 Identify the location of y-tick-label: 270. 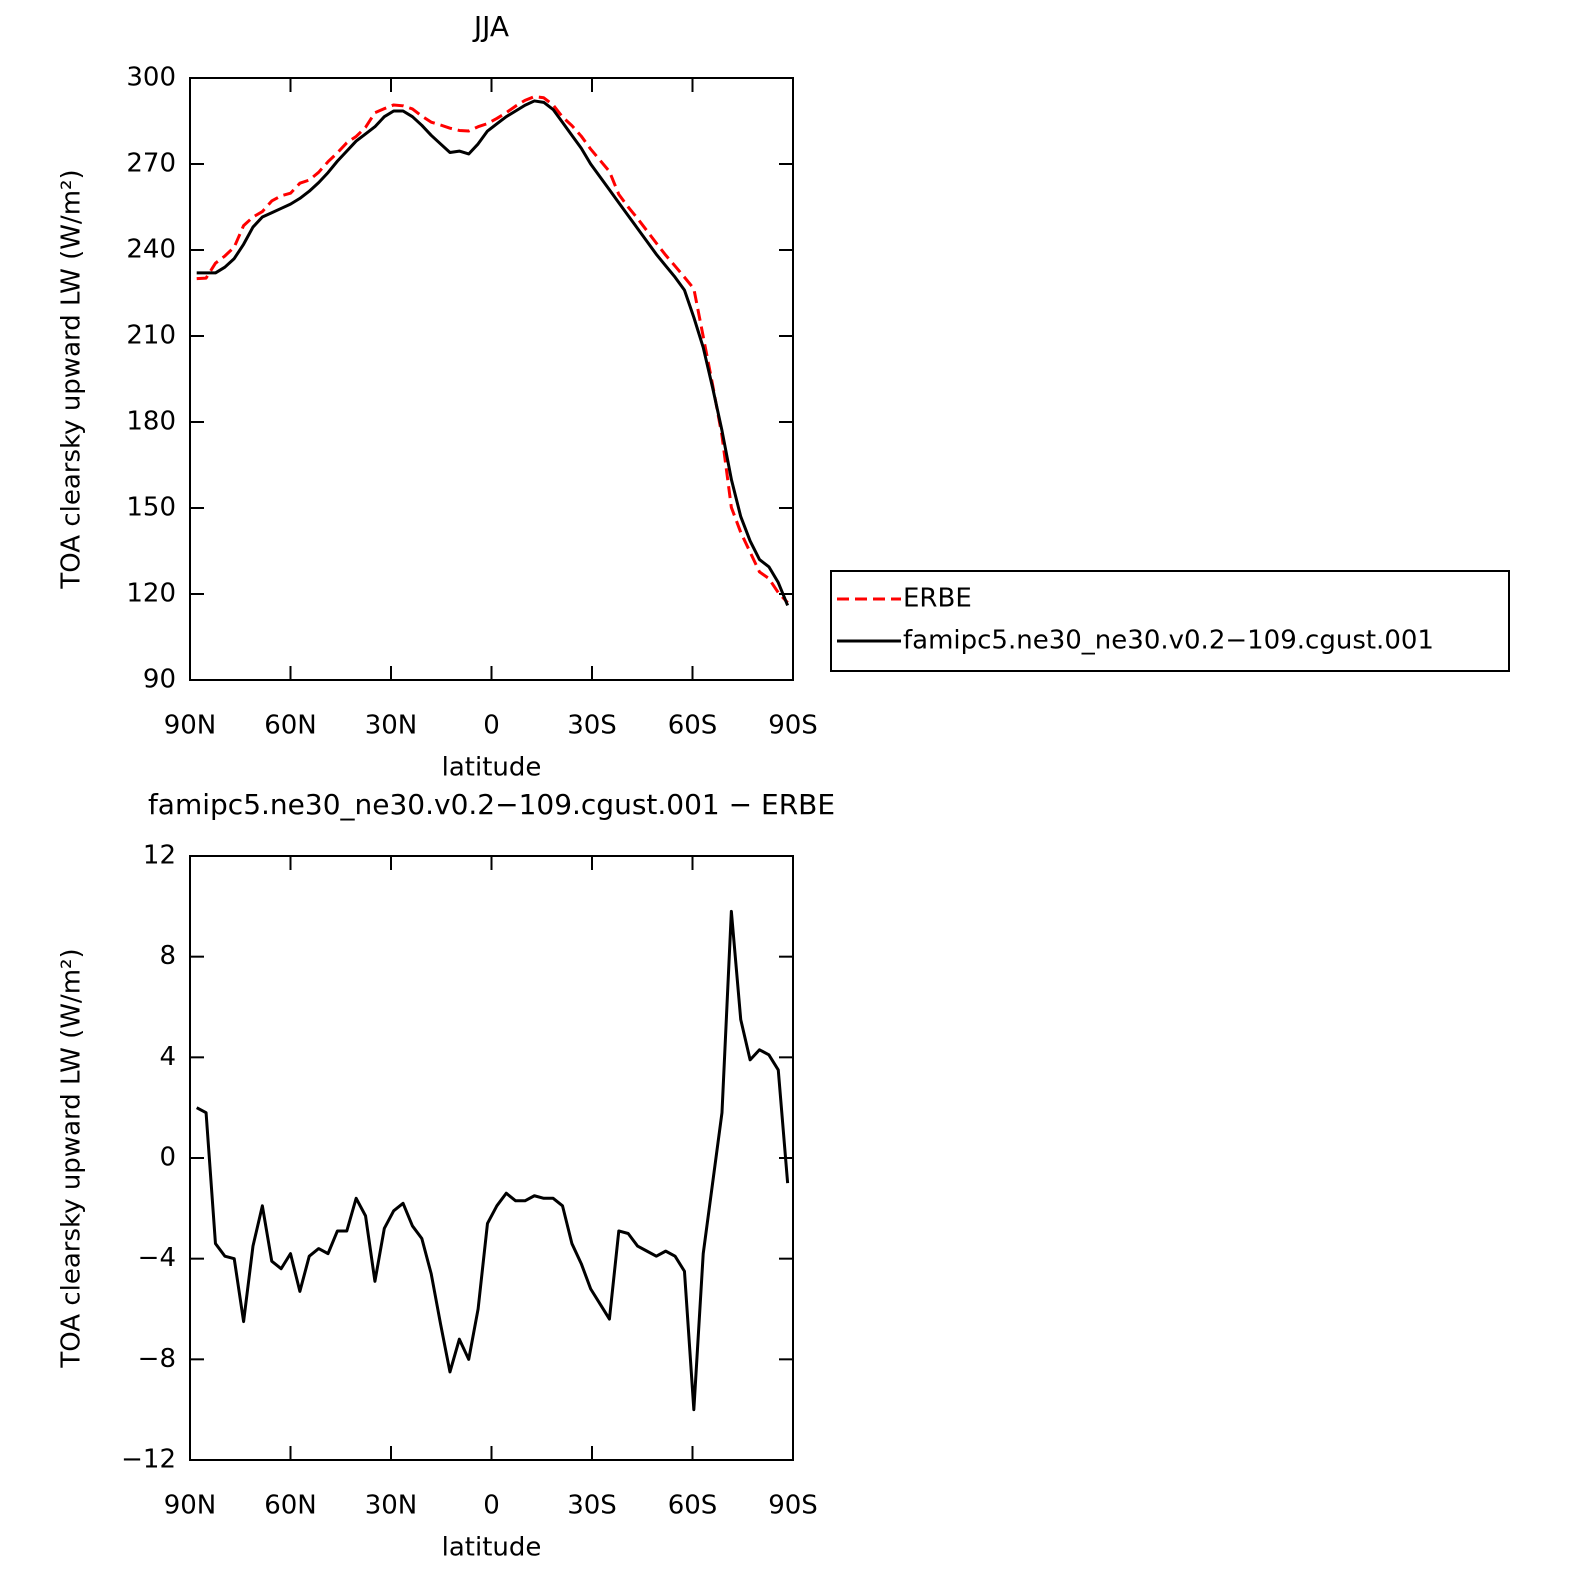
(151, 164).